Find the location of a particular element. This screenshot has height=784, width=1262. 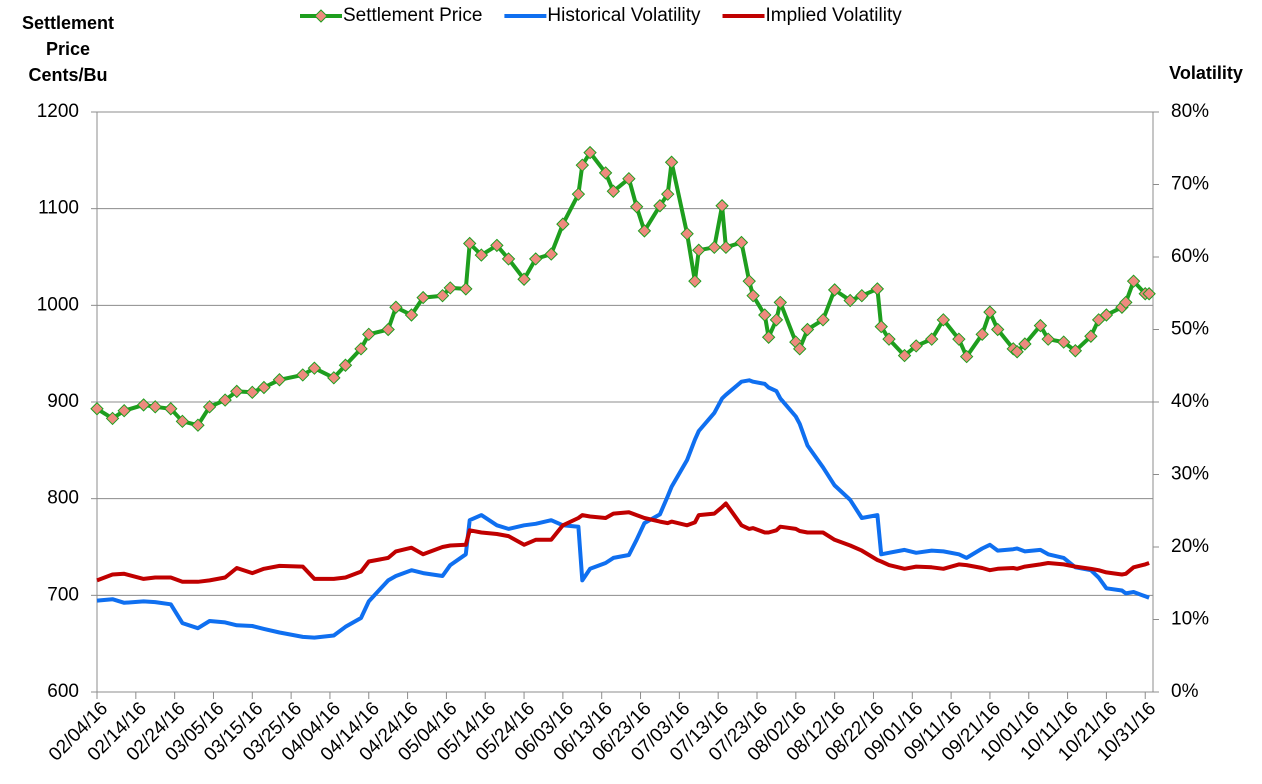

y-tick-label: 700 is located at coordinates (63, 594).